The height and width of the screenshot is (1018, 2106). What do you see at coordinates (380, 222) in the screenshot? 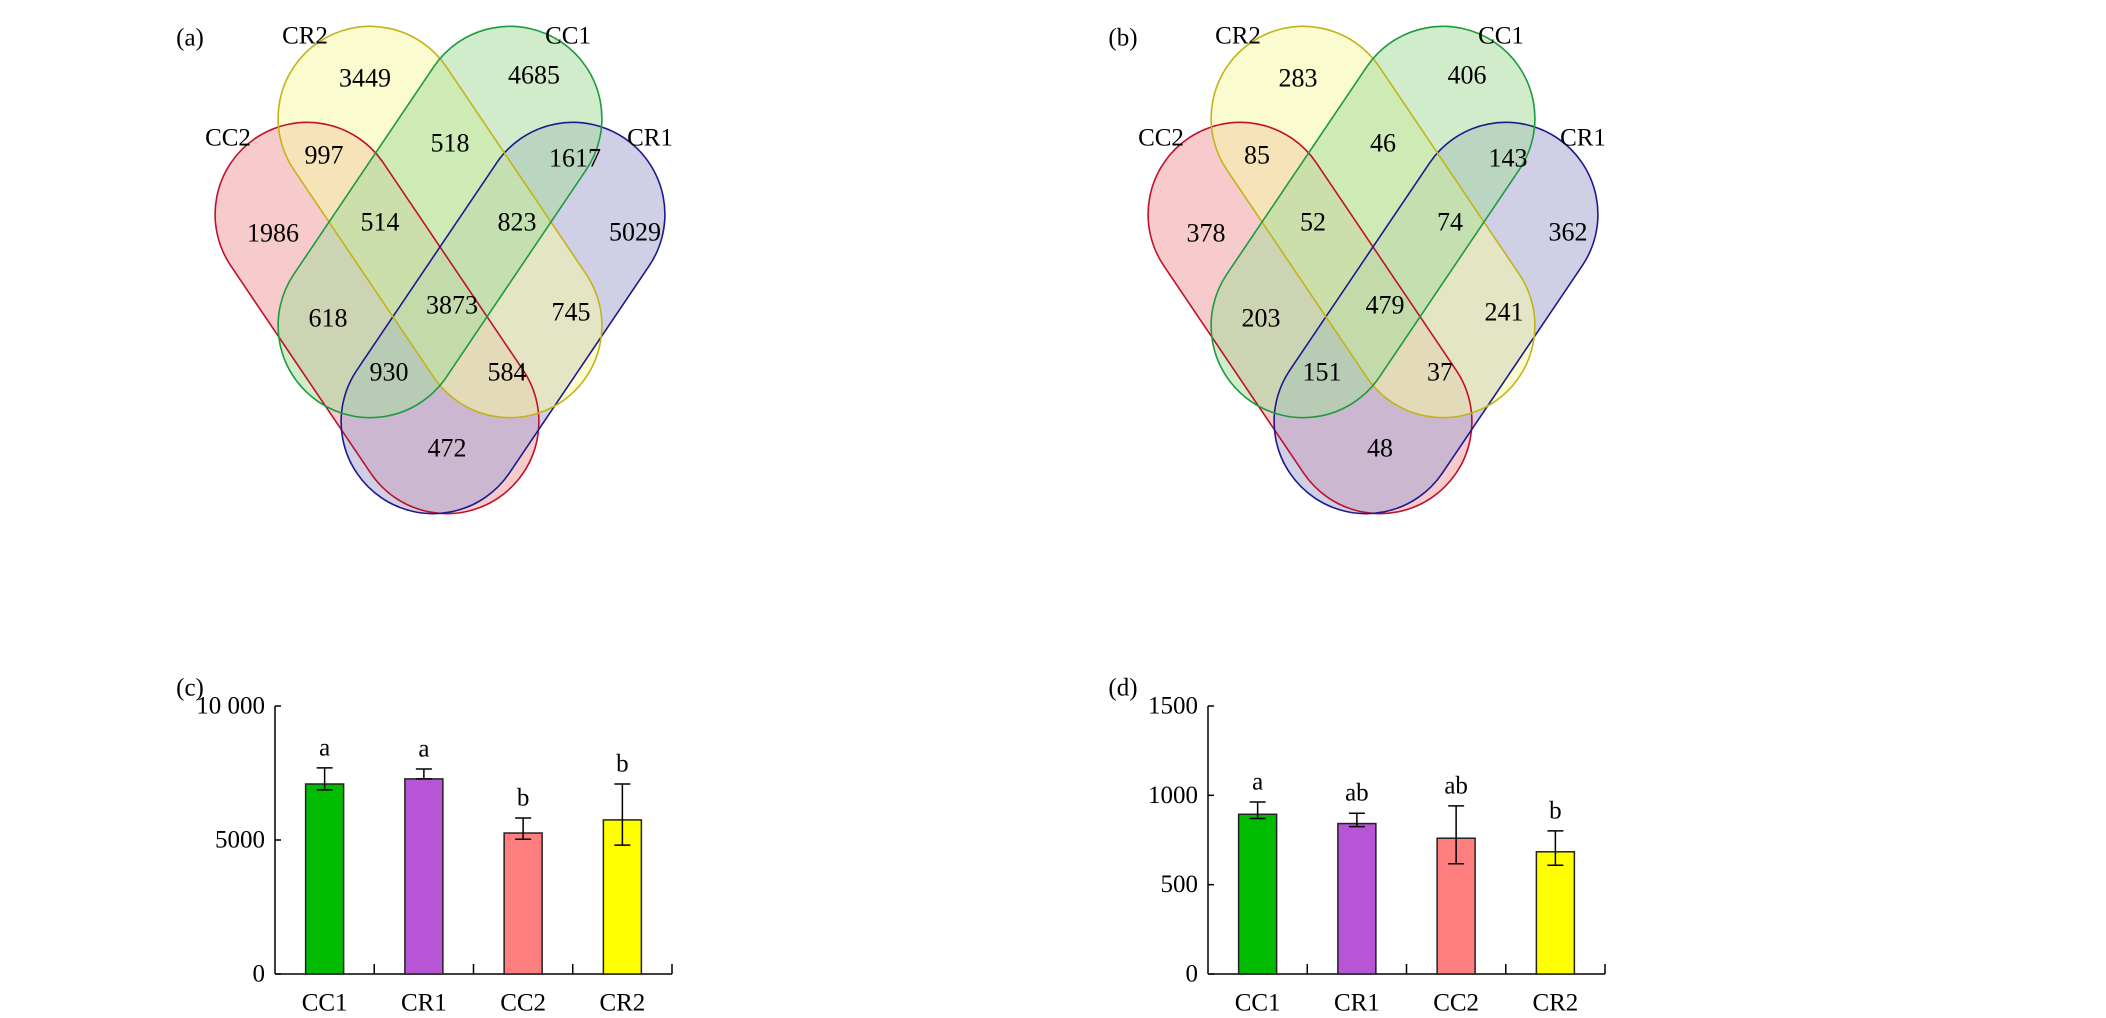
I see `region-count-cc2-cr2-cc1: 514` at bounding box center [380, 222].